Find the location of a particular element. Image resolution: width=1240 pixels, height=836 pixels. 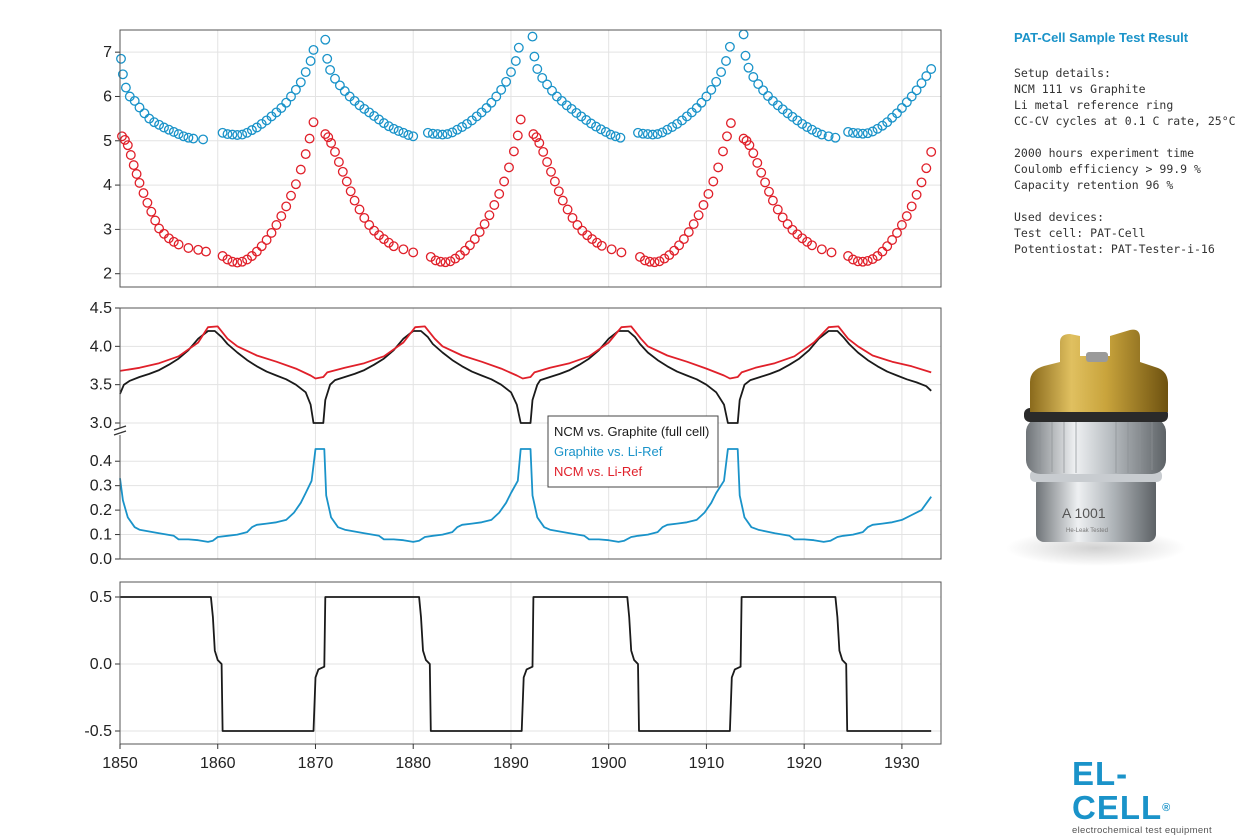

y-tick-label-lower: 0.2 is located at coordinates (101, 510).